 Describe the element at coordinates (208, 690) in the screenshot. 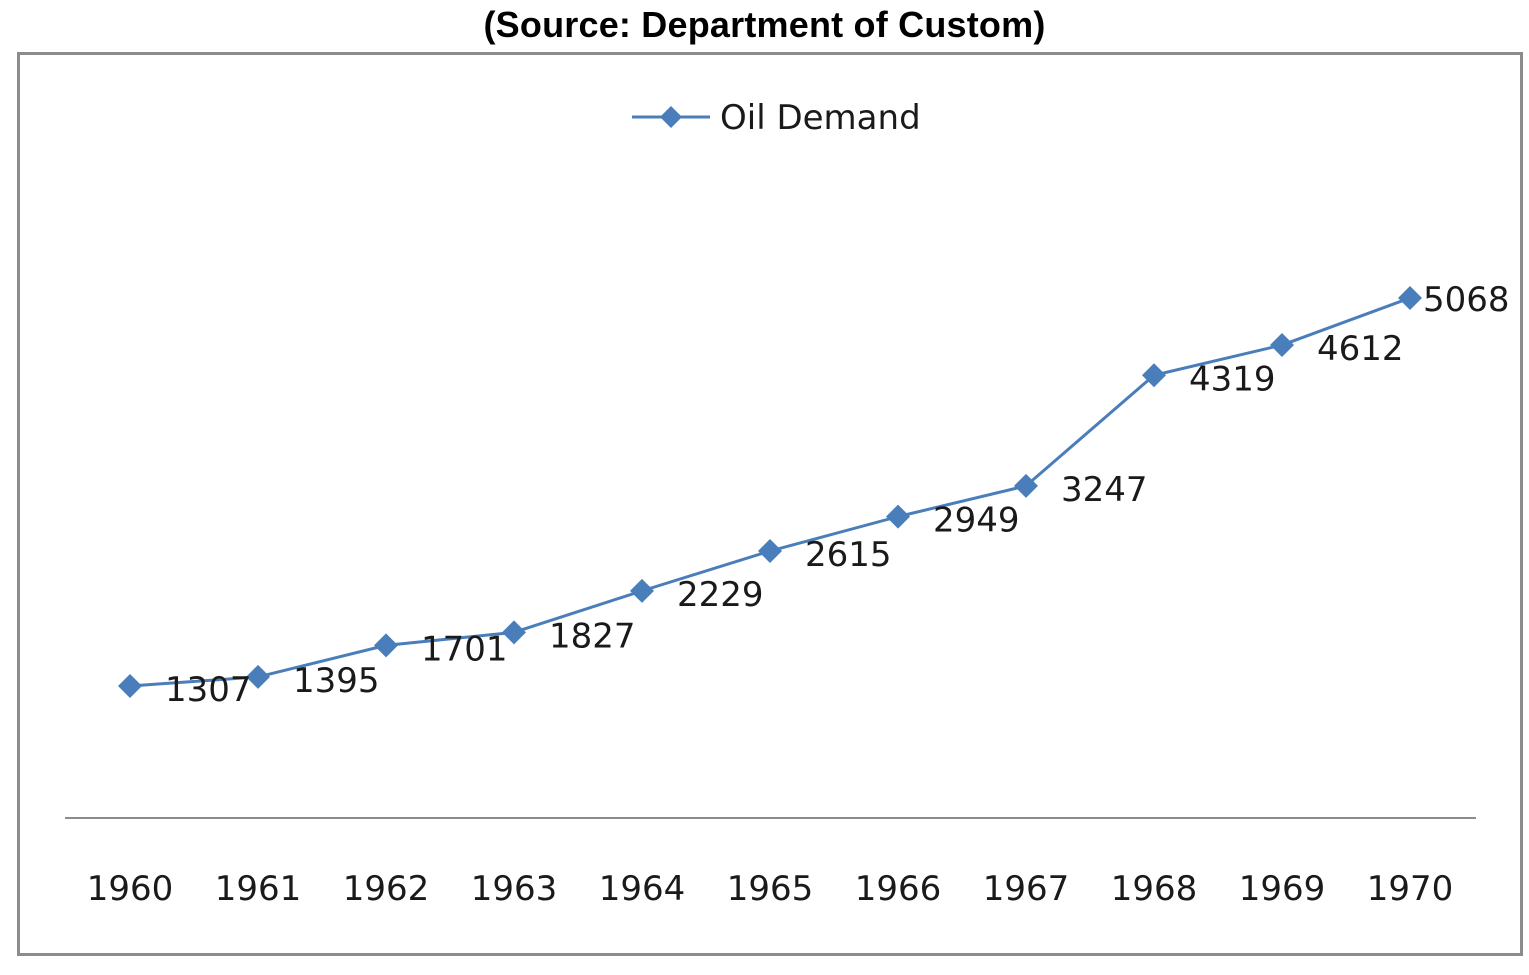

I see `data-label: 1307` at that location.